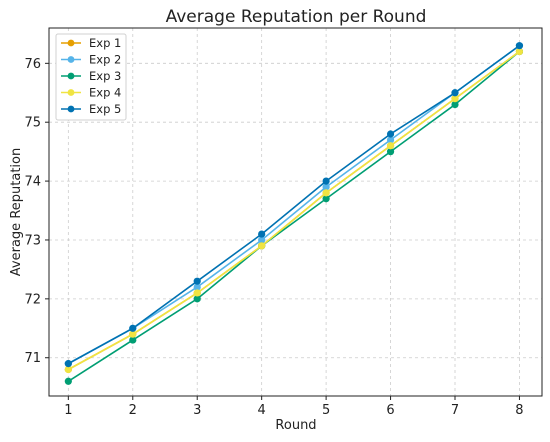 The image size is (550, 442). What do you see at coordinates (295, 425) in the screenshot?
I see `x-axis-label: Round` at bounding box center [295, 425].